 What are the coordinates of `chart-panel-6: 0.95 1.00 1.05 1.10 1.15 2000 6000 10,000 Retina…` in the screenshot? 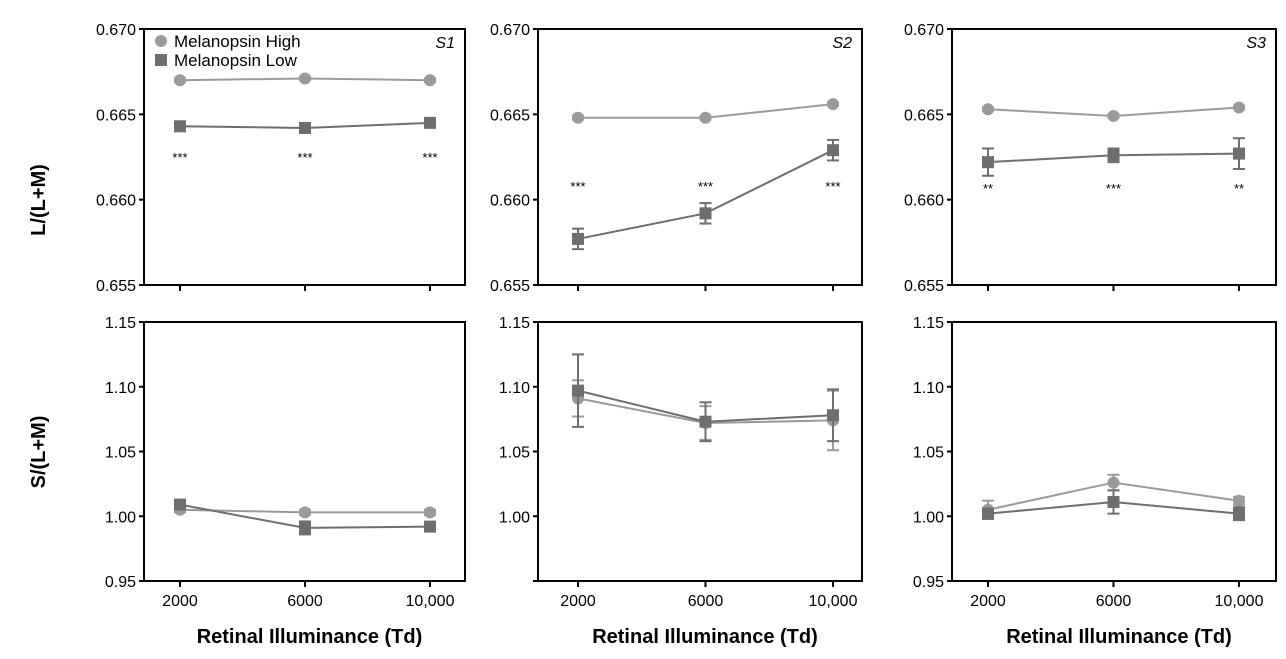 It's located at (1095, 481).